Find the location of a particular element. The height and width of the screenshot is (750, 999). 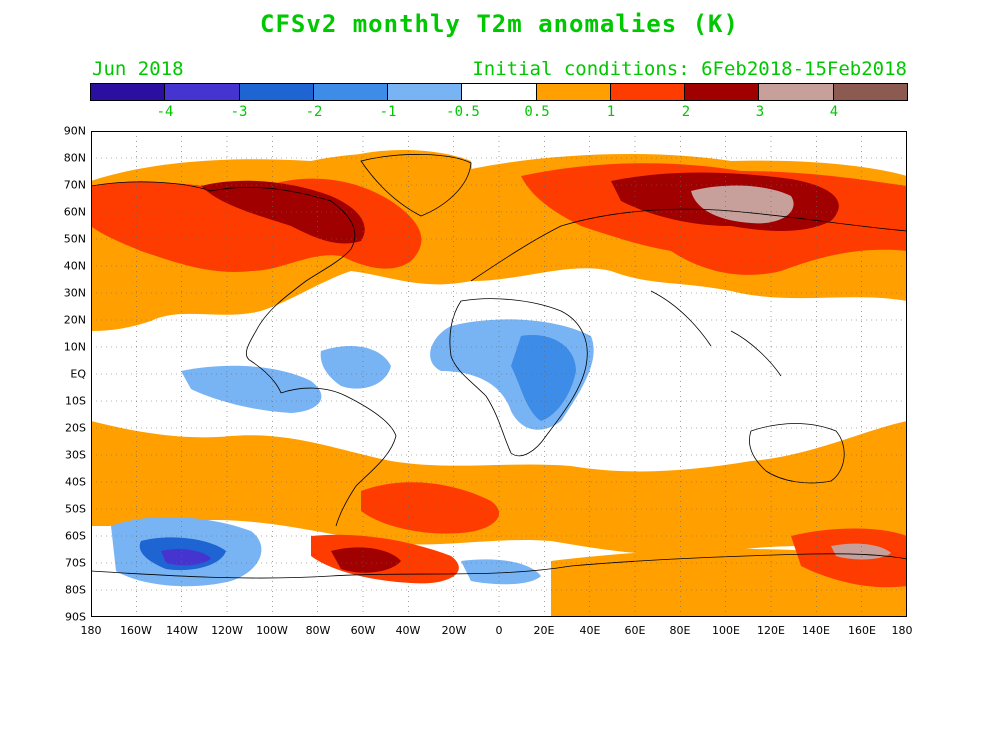

lat-label: 40S is located at coordinates (75, 482).